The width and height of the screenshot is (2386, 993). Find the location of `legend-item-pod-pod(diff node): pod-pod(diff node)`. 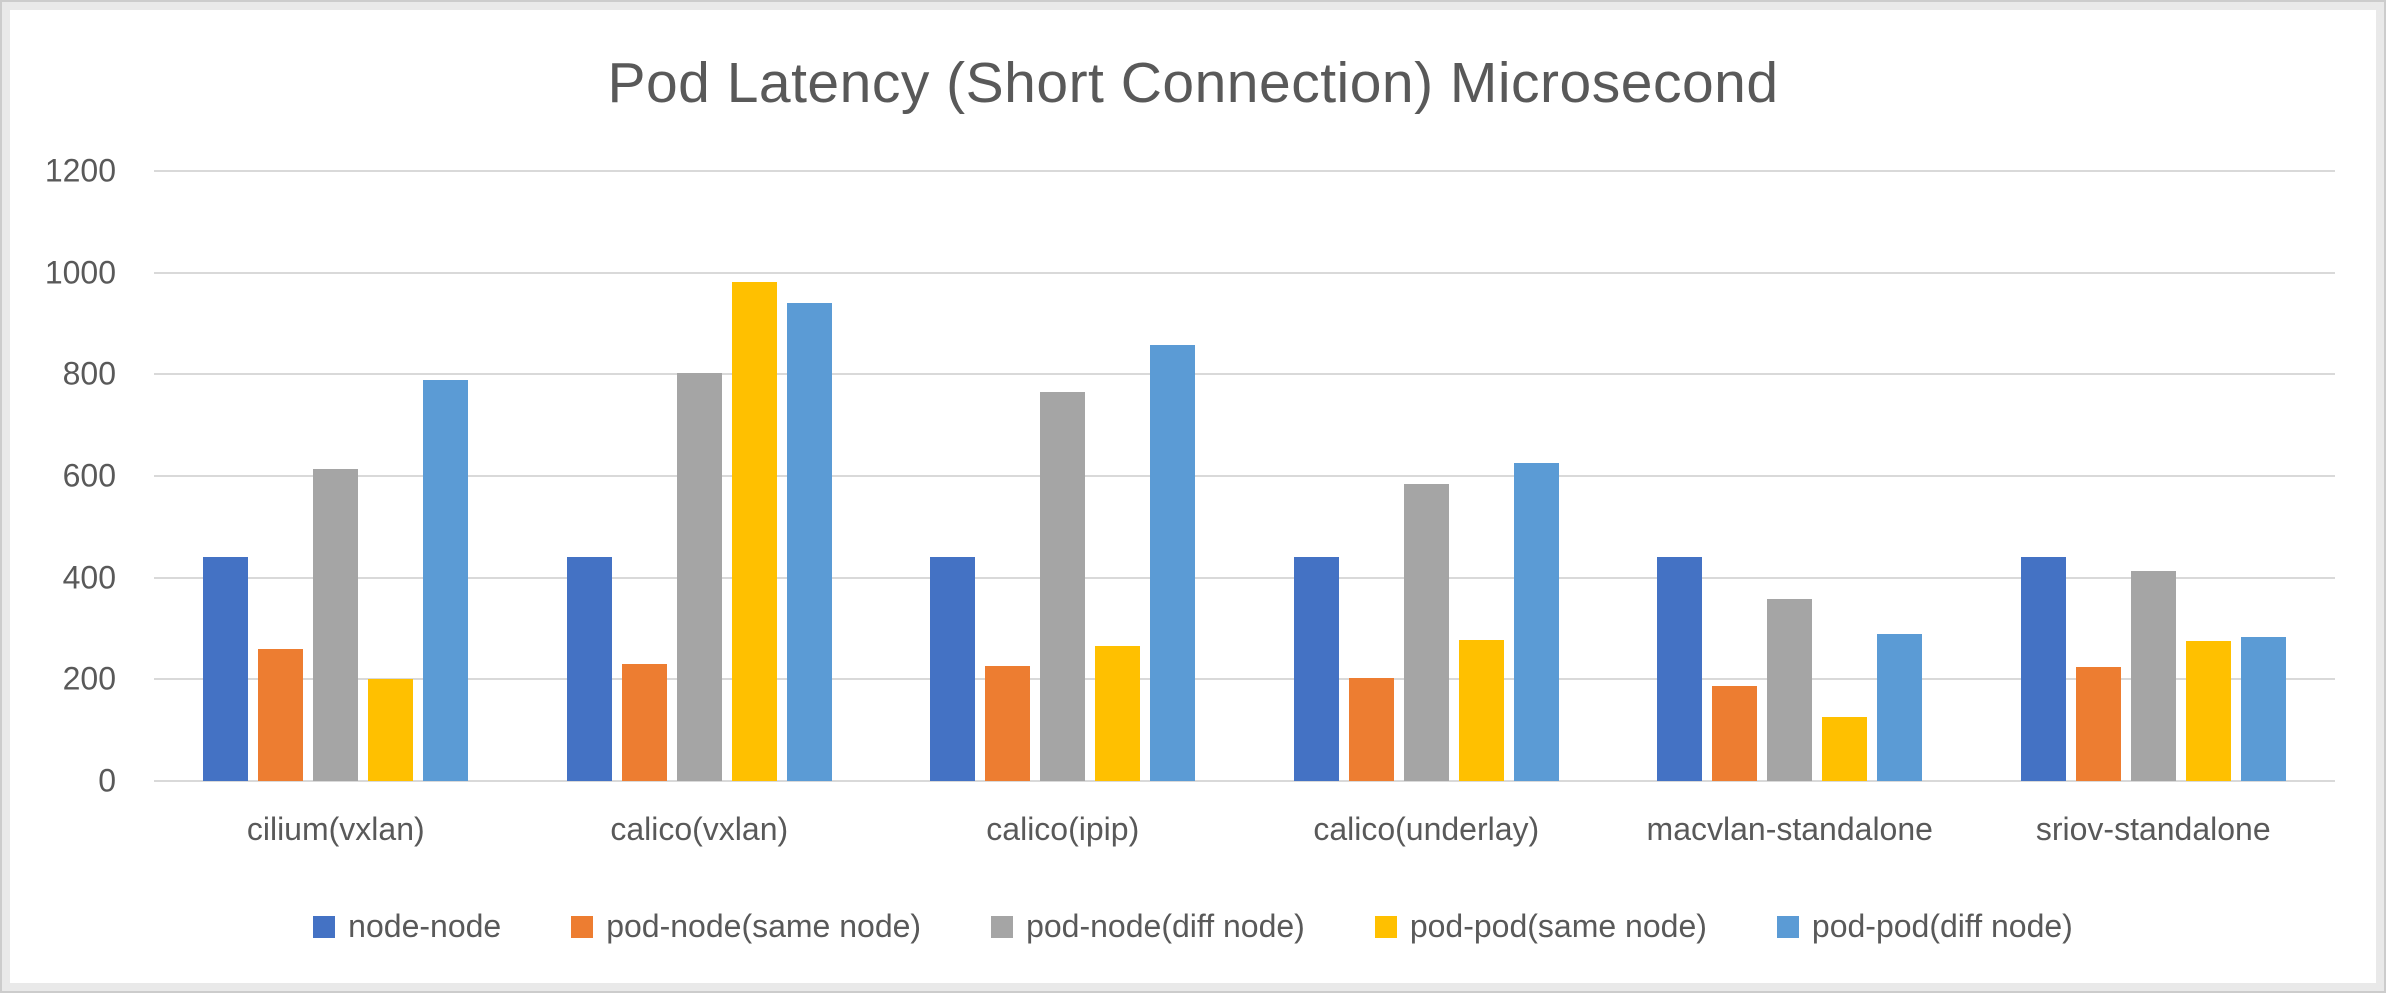

legend-item-pod-pod(diff node): pod-pod(diff node) is located at coordinates (1924, 926).